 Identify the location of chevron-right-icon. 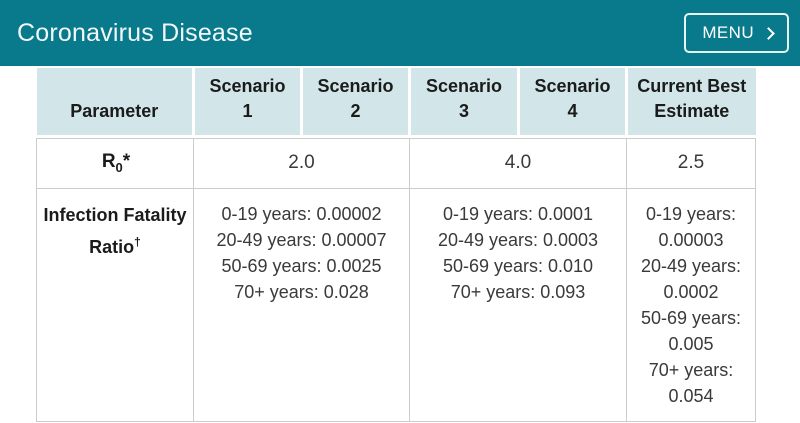
(768, 33).